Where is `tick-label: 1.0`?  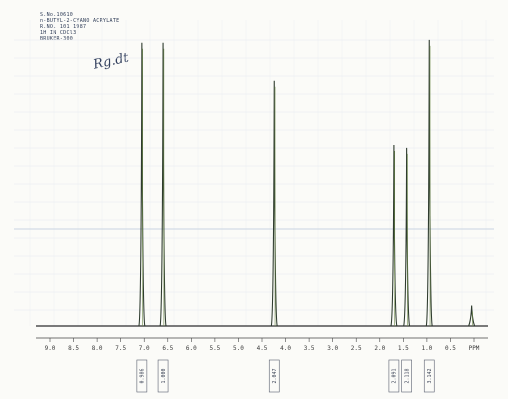 tick-label: 1.0 is located at coordinates (426, 348).